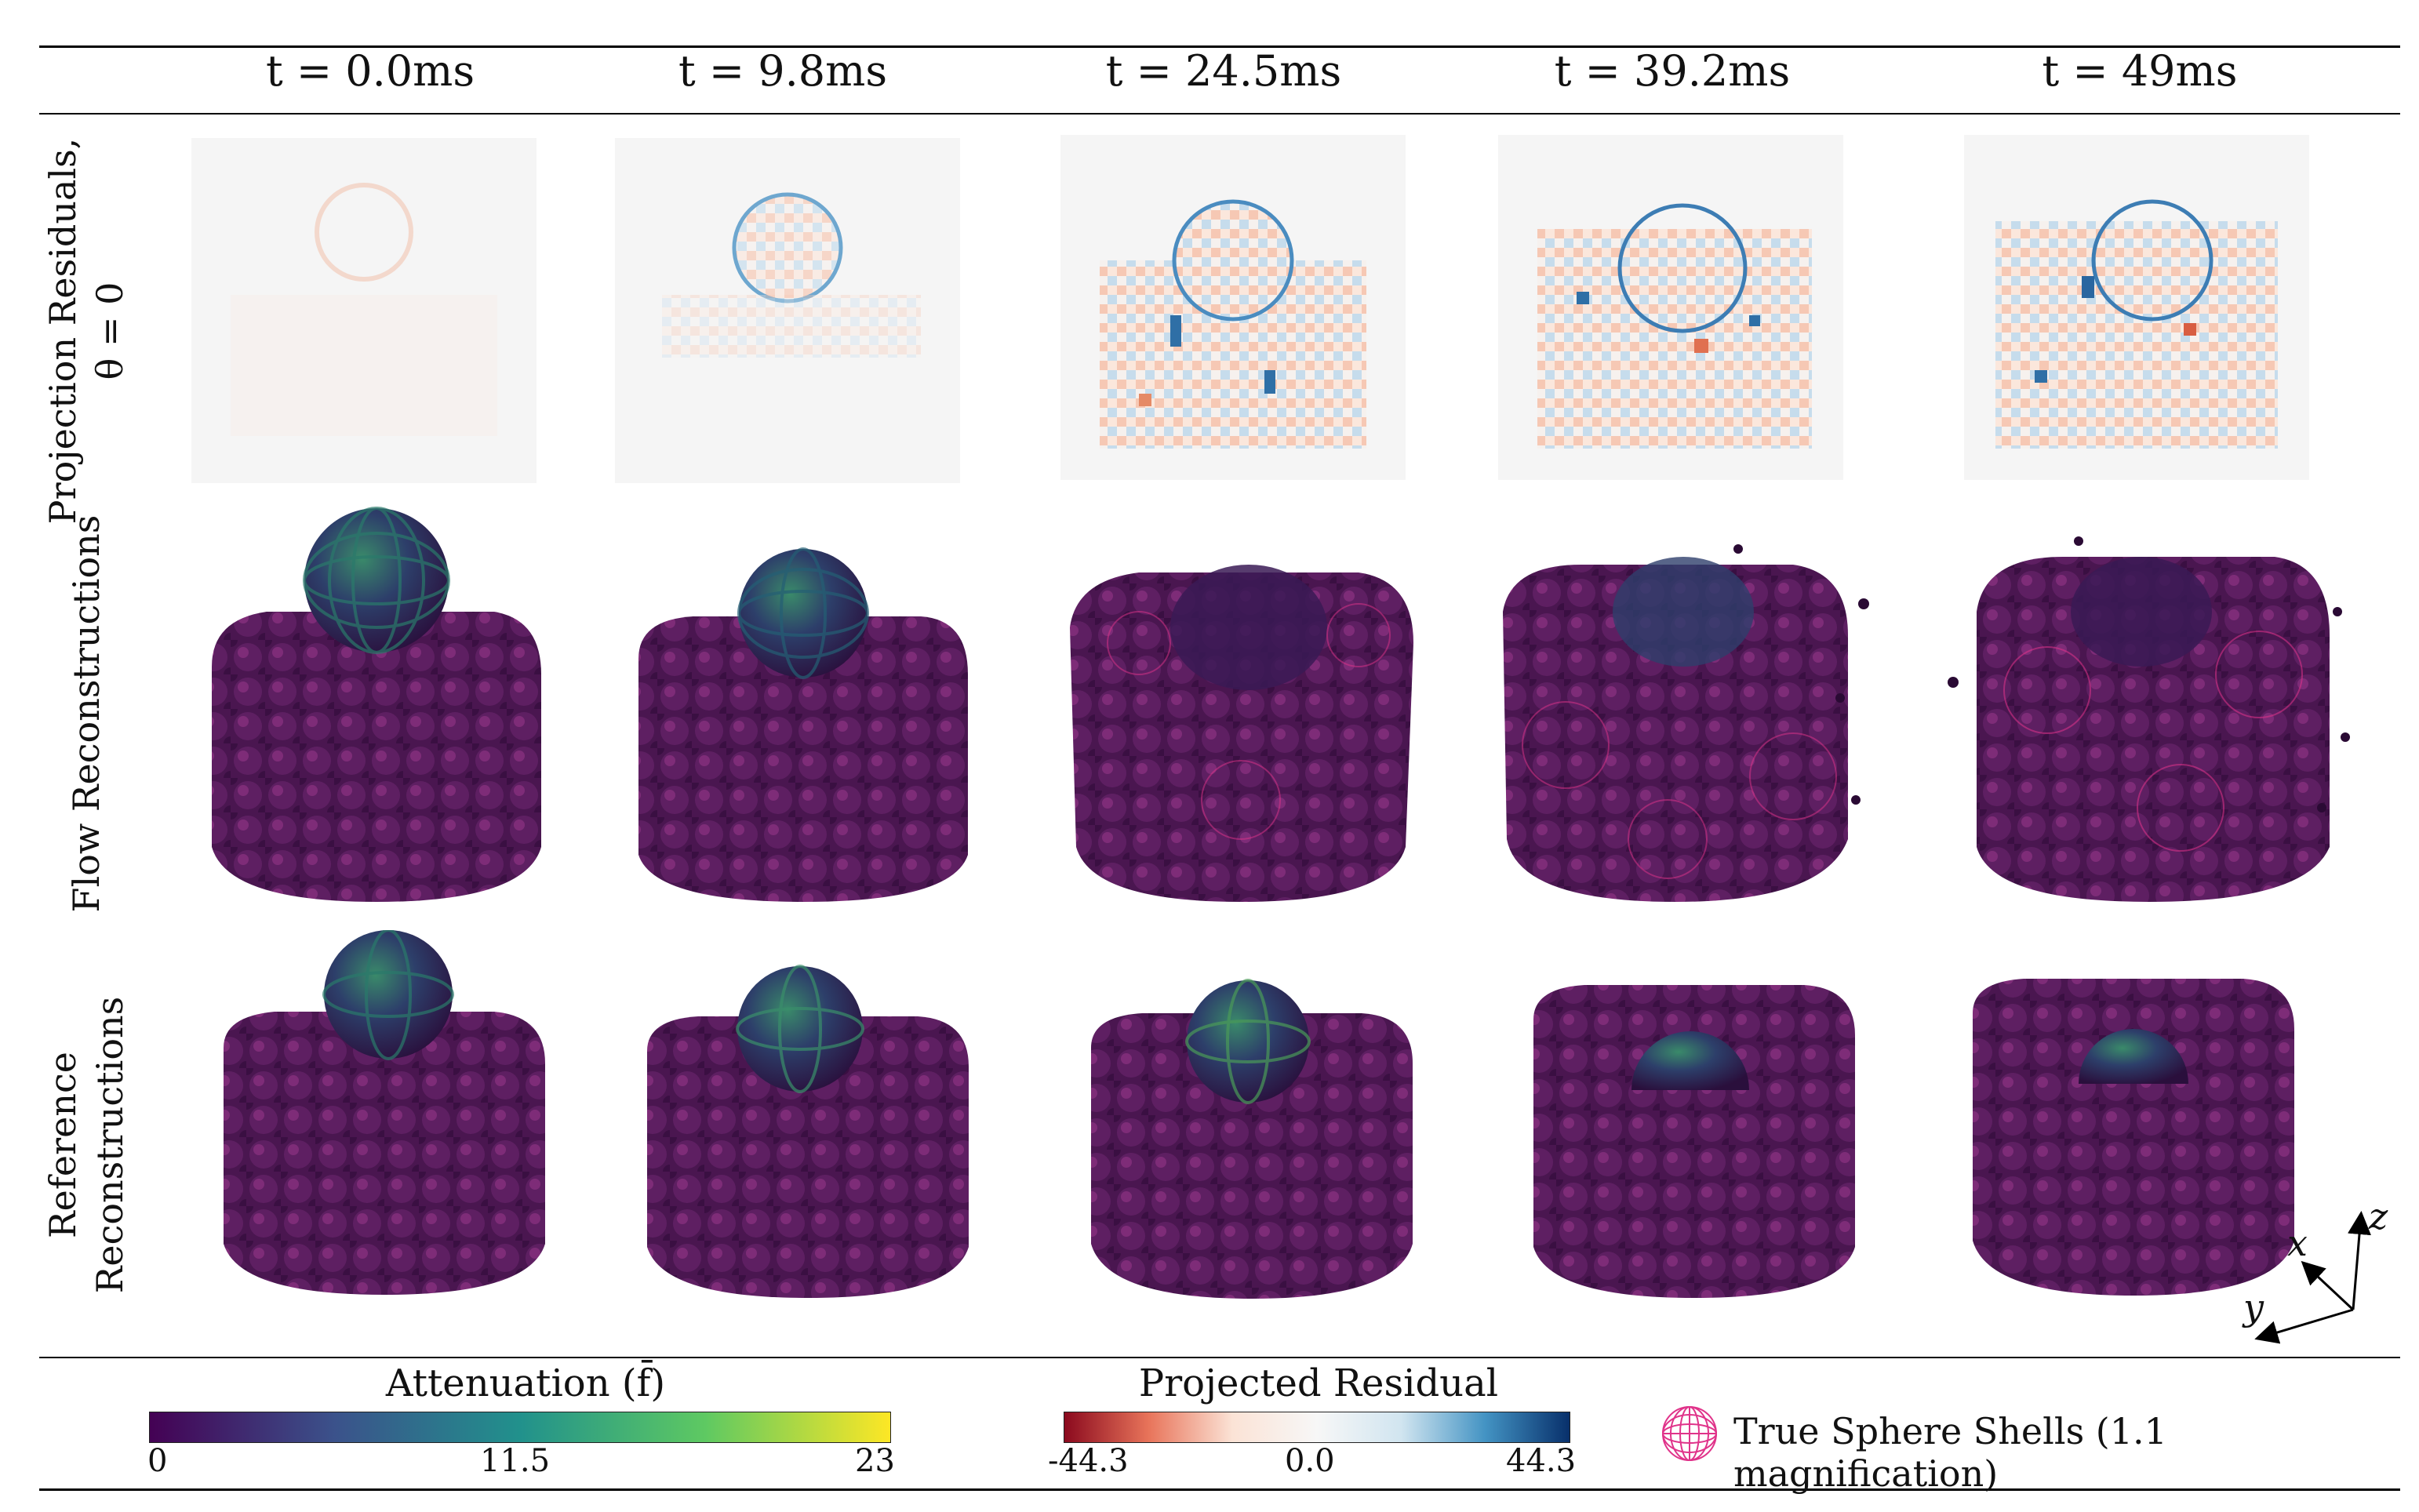 This screenshot has width=2419, height=1512. What do you see at coordinates (525, 1383) in the screenshot?
I see `attenuation-colorbar-title: Attenuation (f̄)` at bounding box center [525, 1383].